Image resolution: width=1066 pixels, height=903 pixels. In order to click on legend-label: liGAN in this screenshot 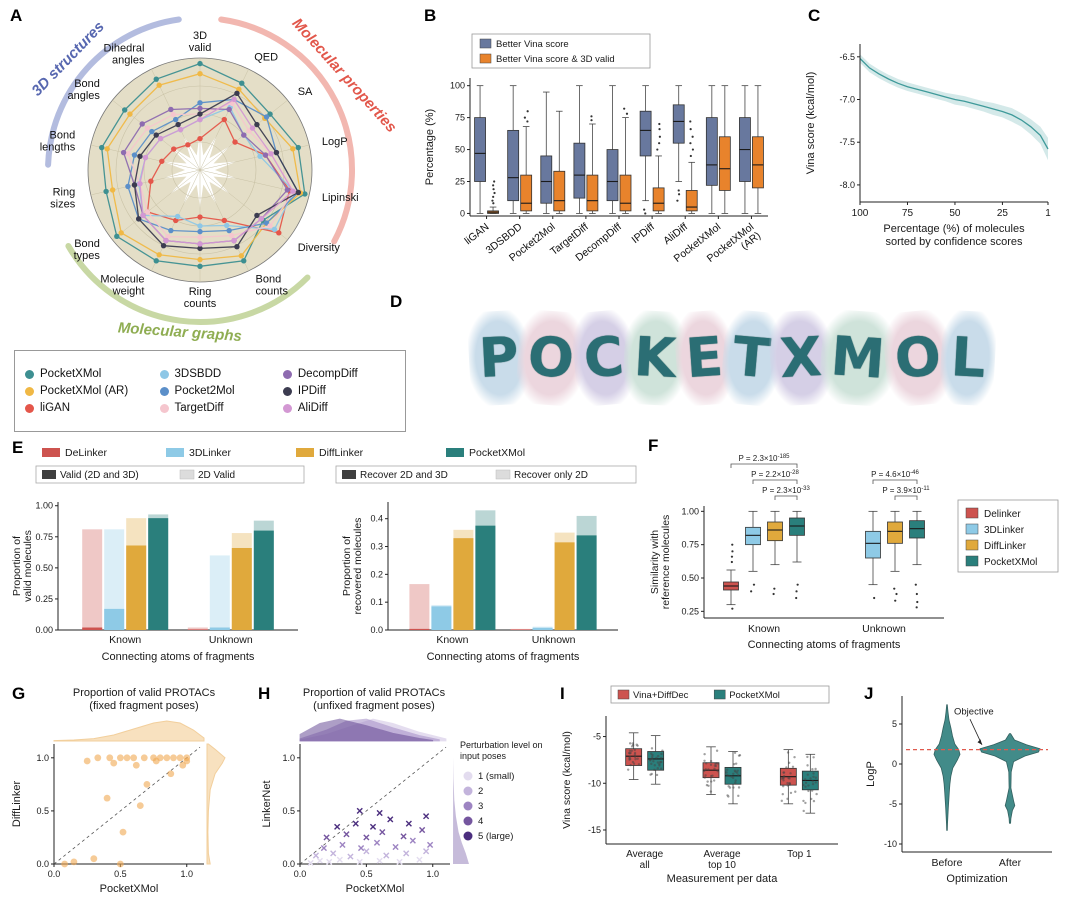, I will do `click(55, 408)`.